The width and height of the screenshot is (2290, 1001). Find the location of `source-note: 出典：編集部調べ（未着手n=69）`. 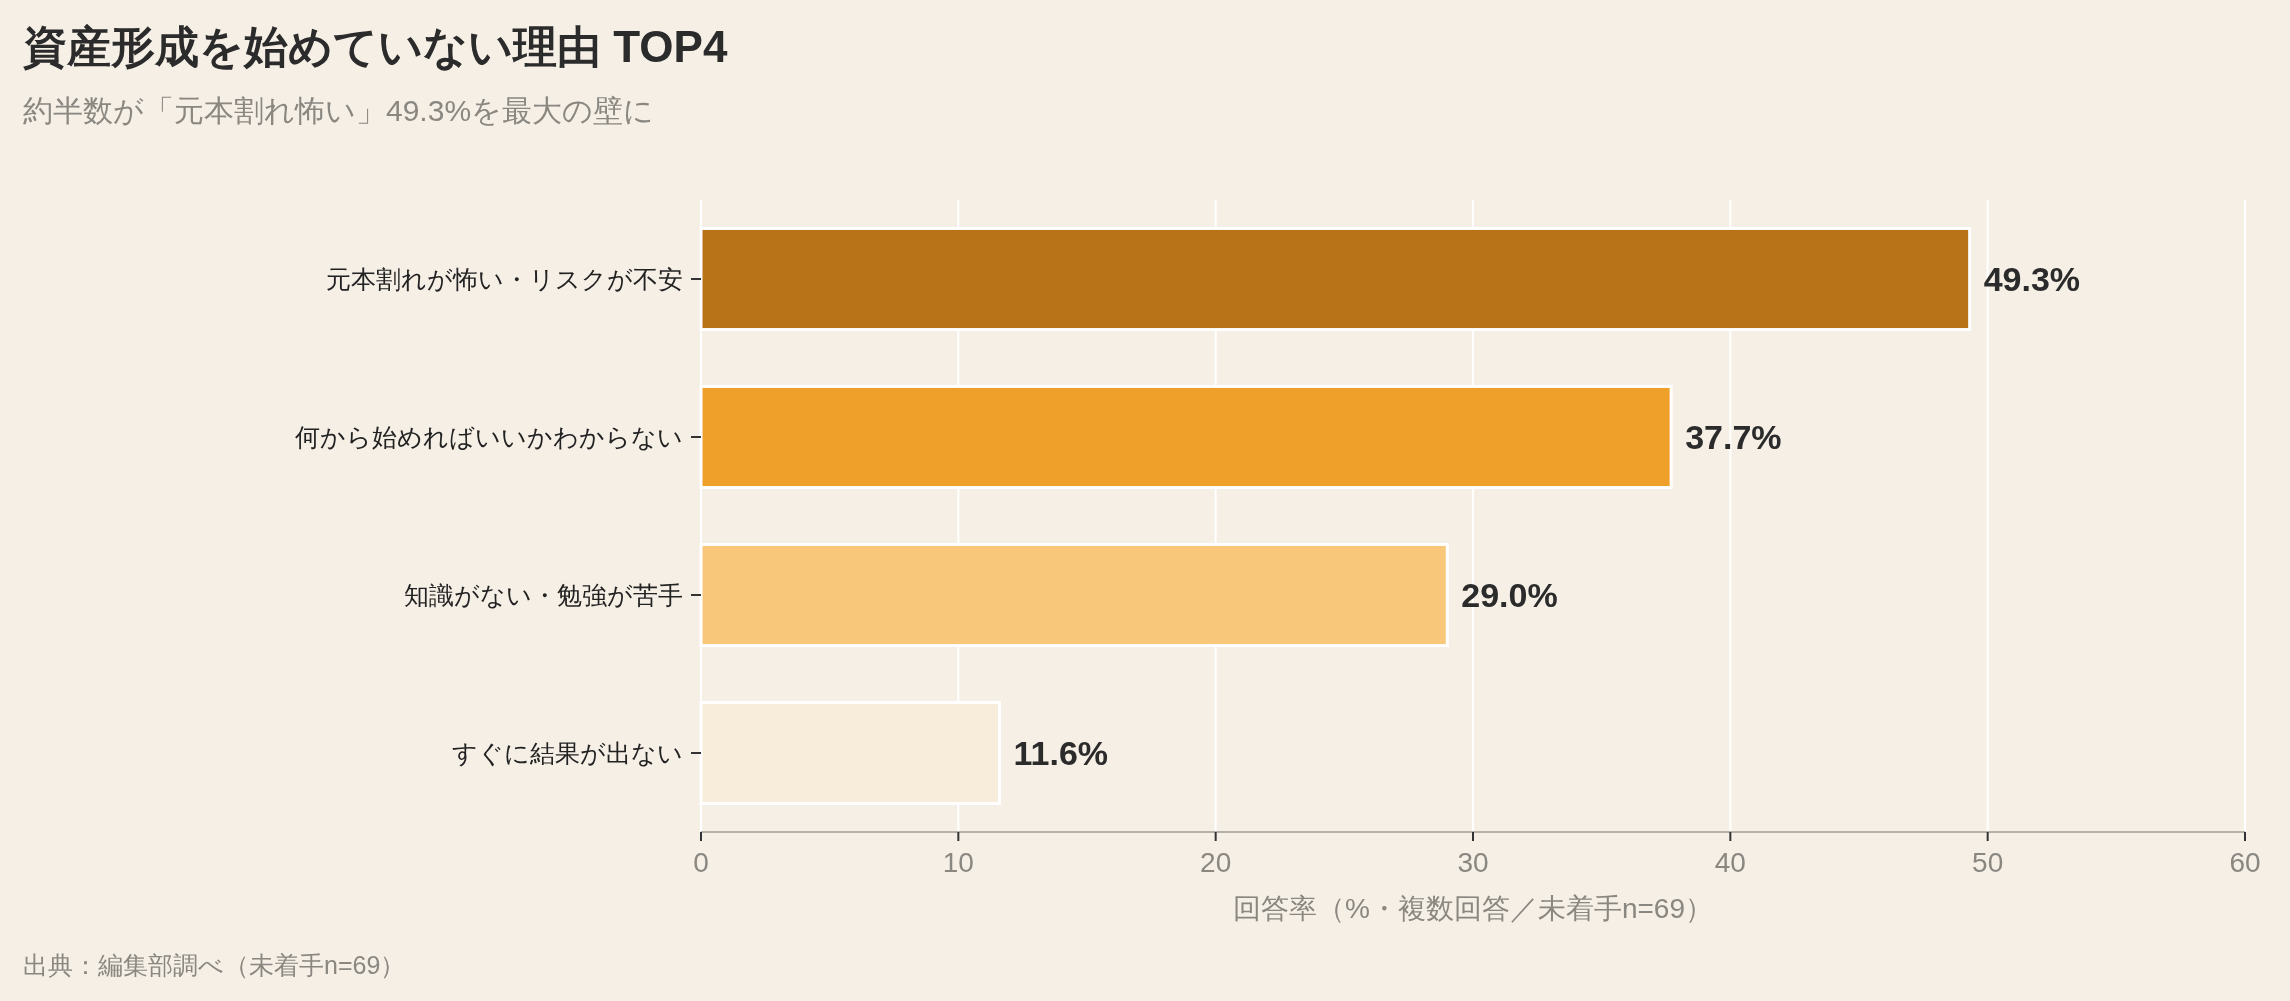

source-note: 出典：編集部調べ（未着手n=69） is located at coordinates (214, 965).